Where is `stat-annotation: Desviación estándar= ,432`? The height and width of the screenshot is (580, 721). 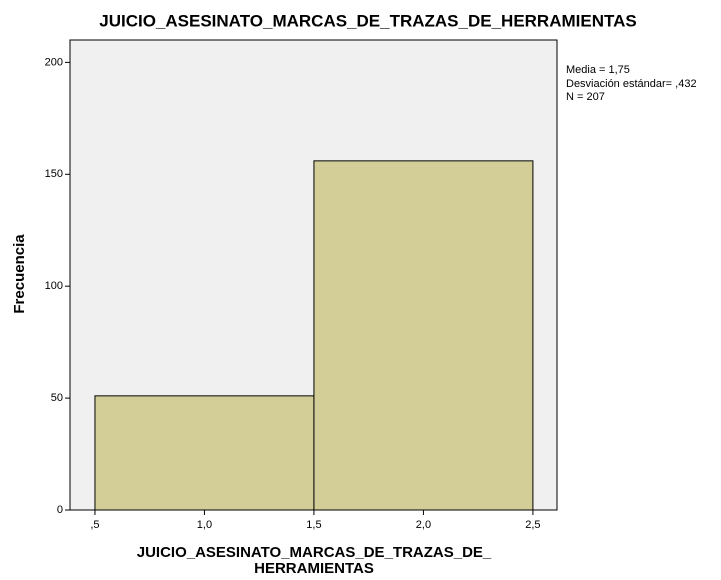
stat-annotation: Desviación estándar= ,432 is located at coordinates (631, 84).